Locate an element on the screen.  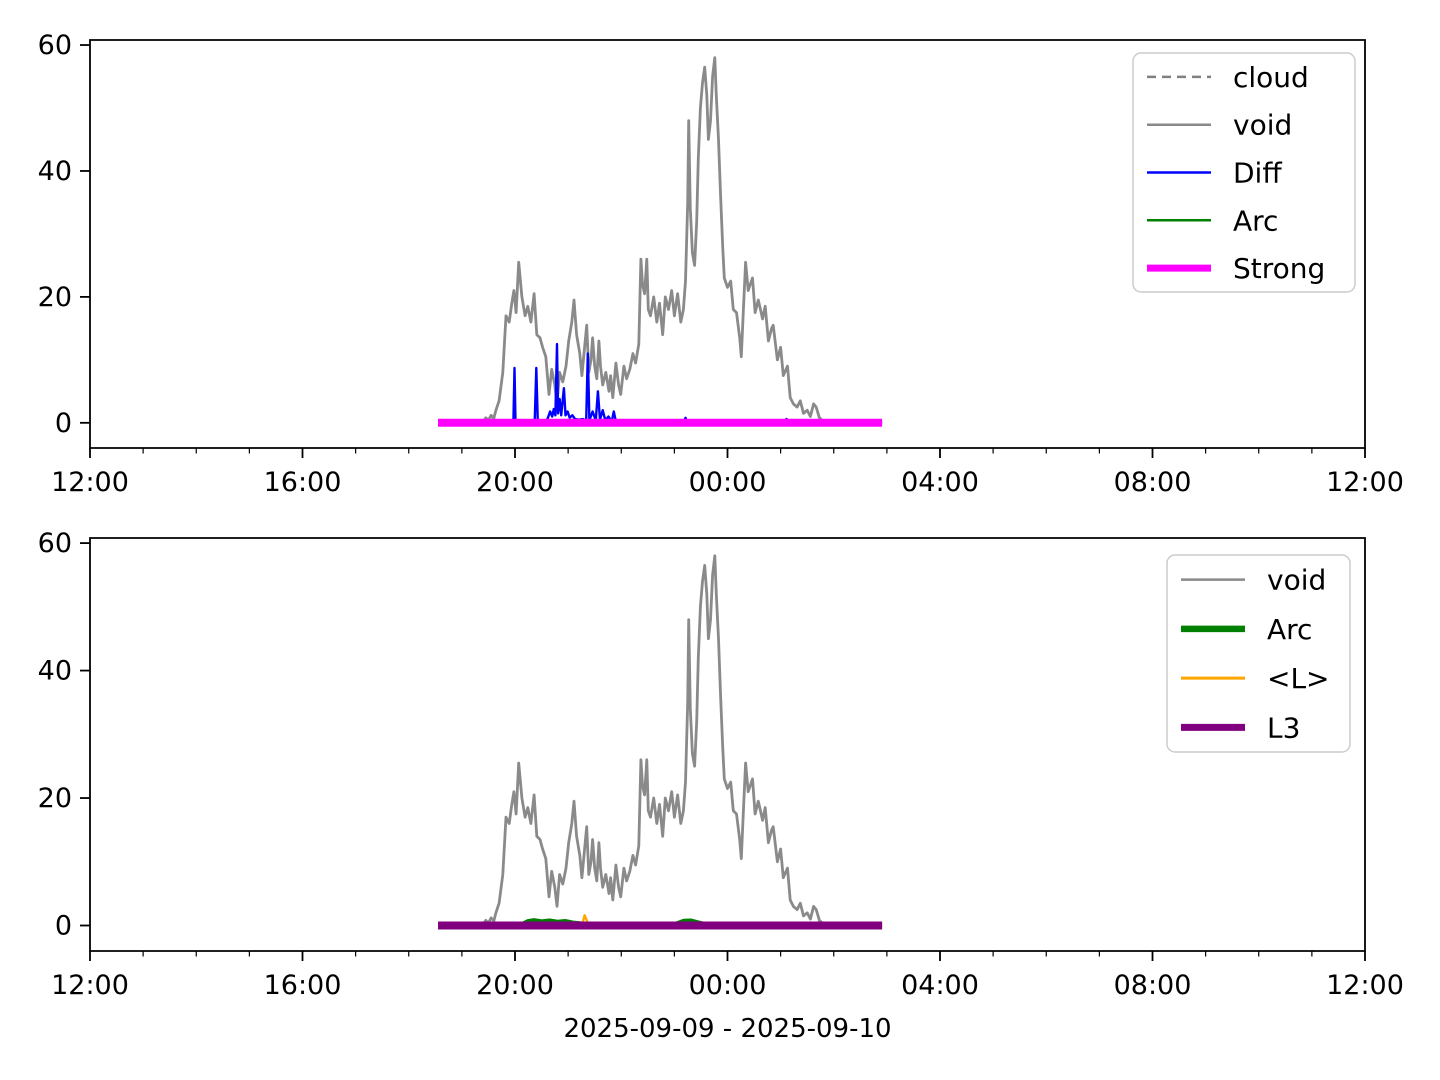
series-group-bottom is located at coordinates (660, 742).